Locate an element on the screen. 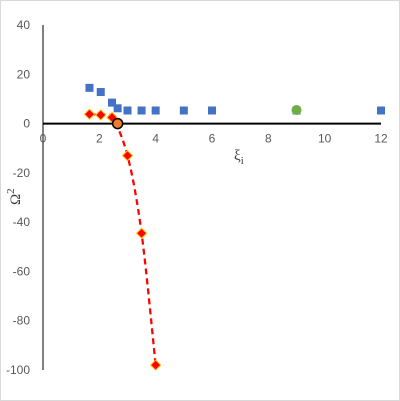  x-axis-title-main: ξ is located at coordinates (237, 156).